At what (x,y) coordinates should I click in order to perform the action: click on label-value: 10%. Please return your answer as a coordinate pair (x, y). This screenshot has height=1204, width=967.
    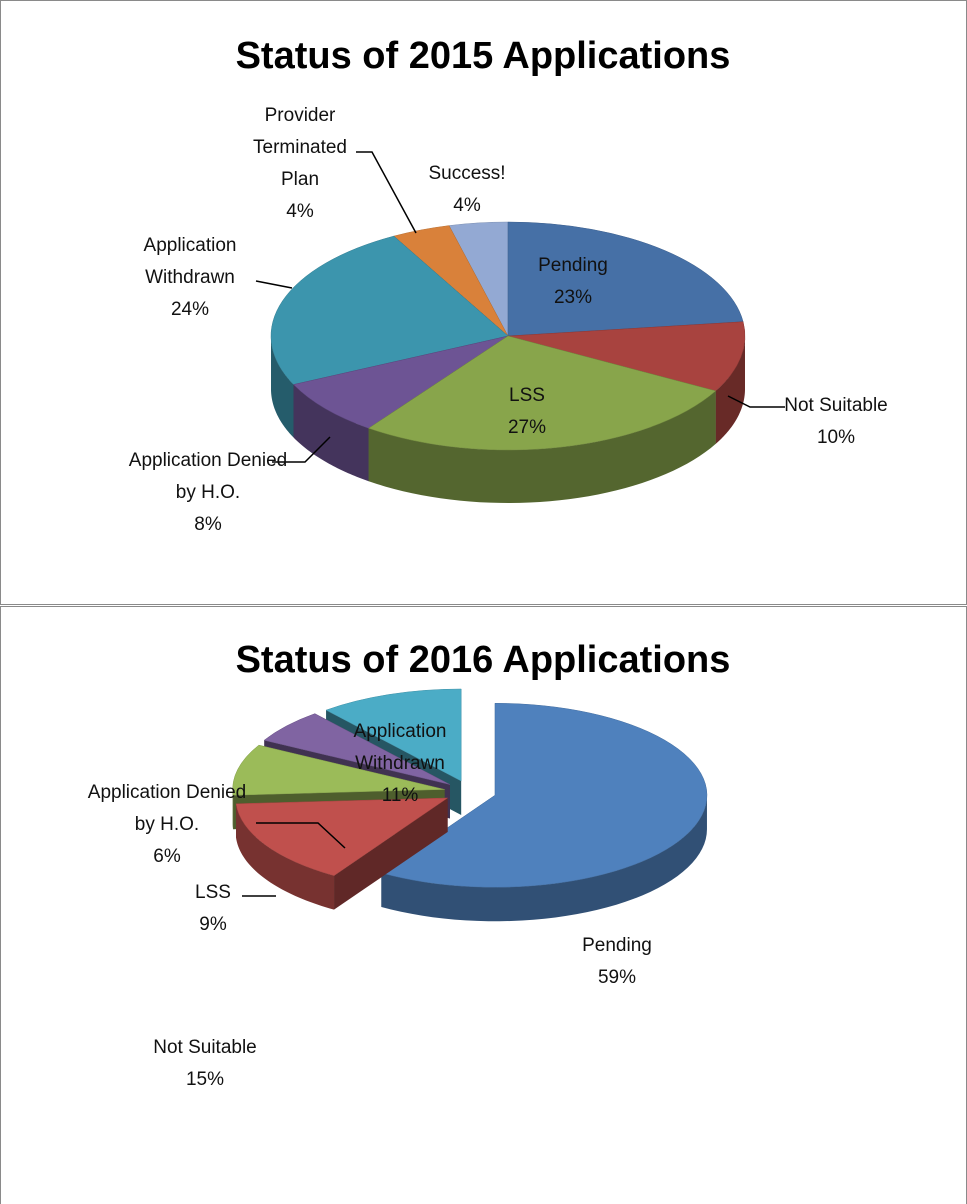
    Looking at the image, I should click on (836, 437).